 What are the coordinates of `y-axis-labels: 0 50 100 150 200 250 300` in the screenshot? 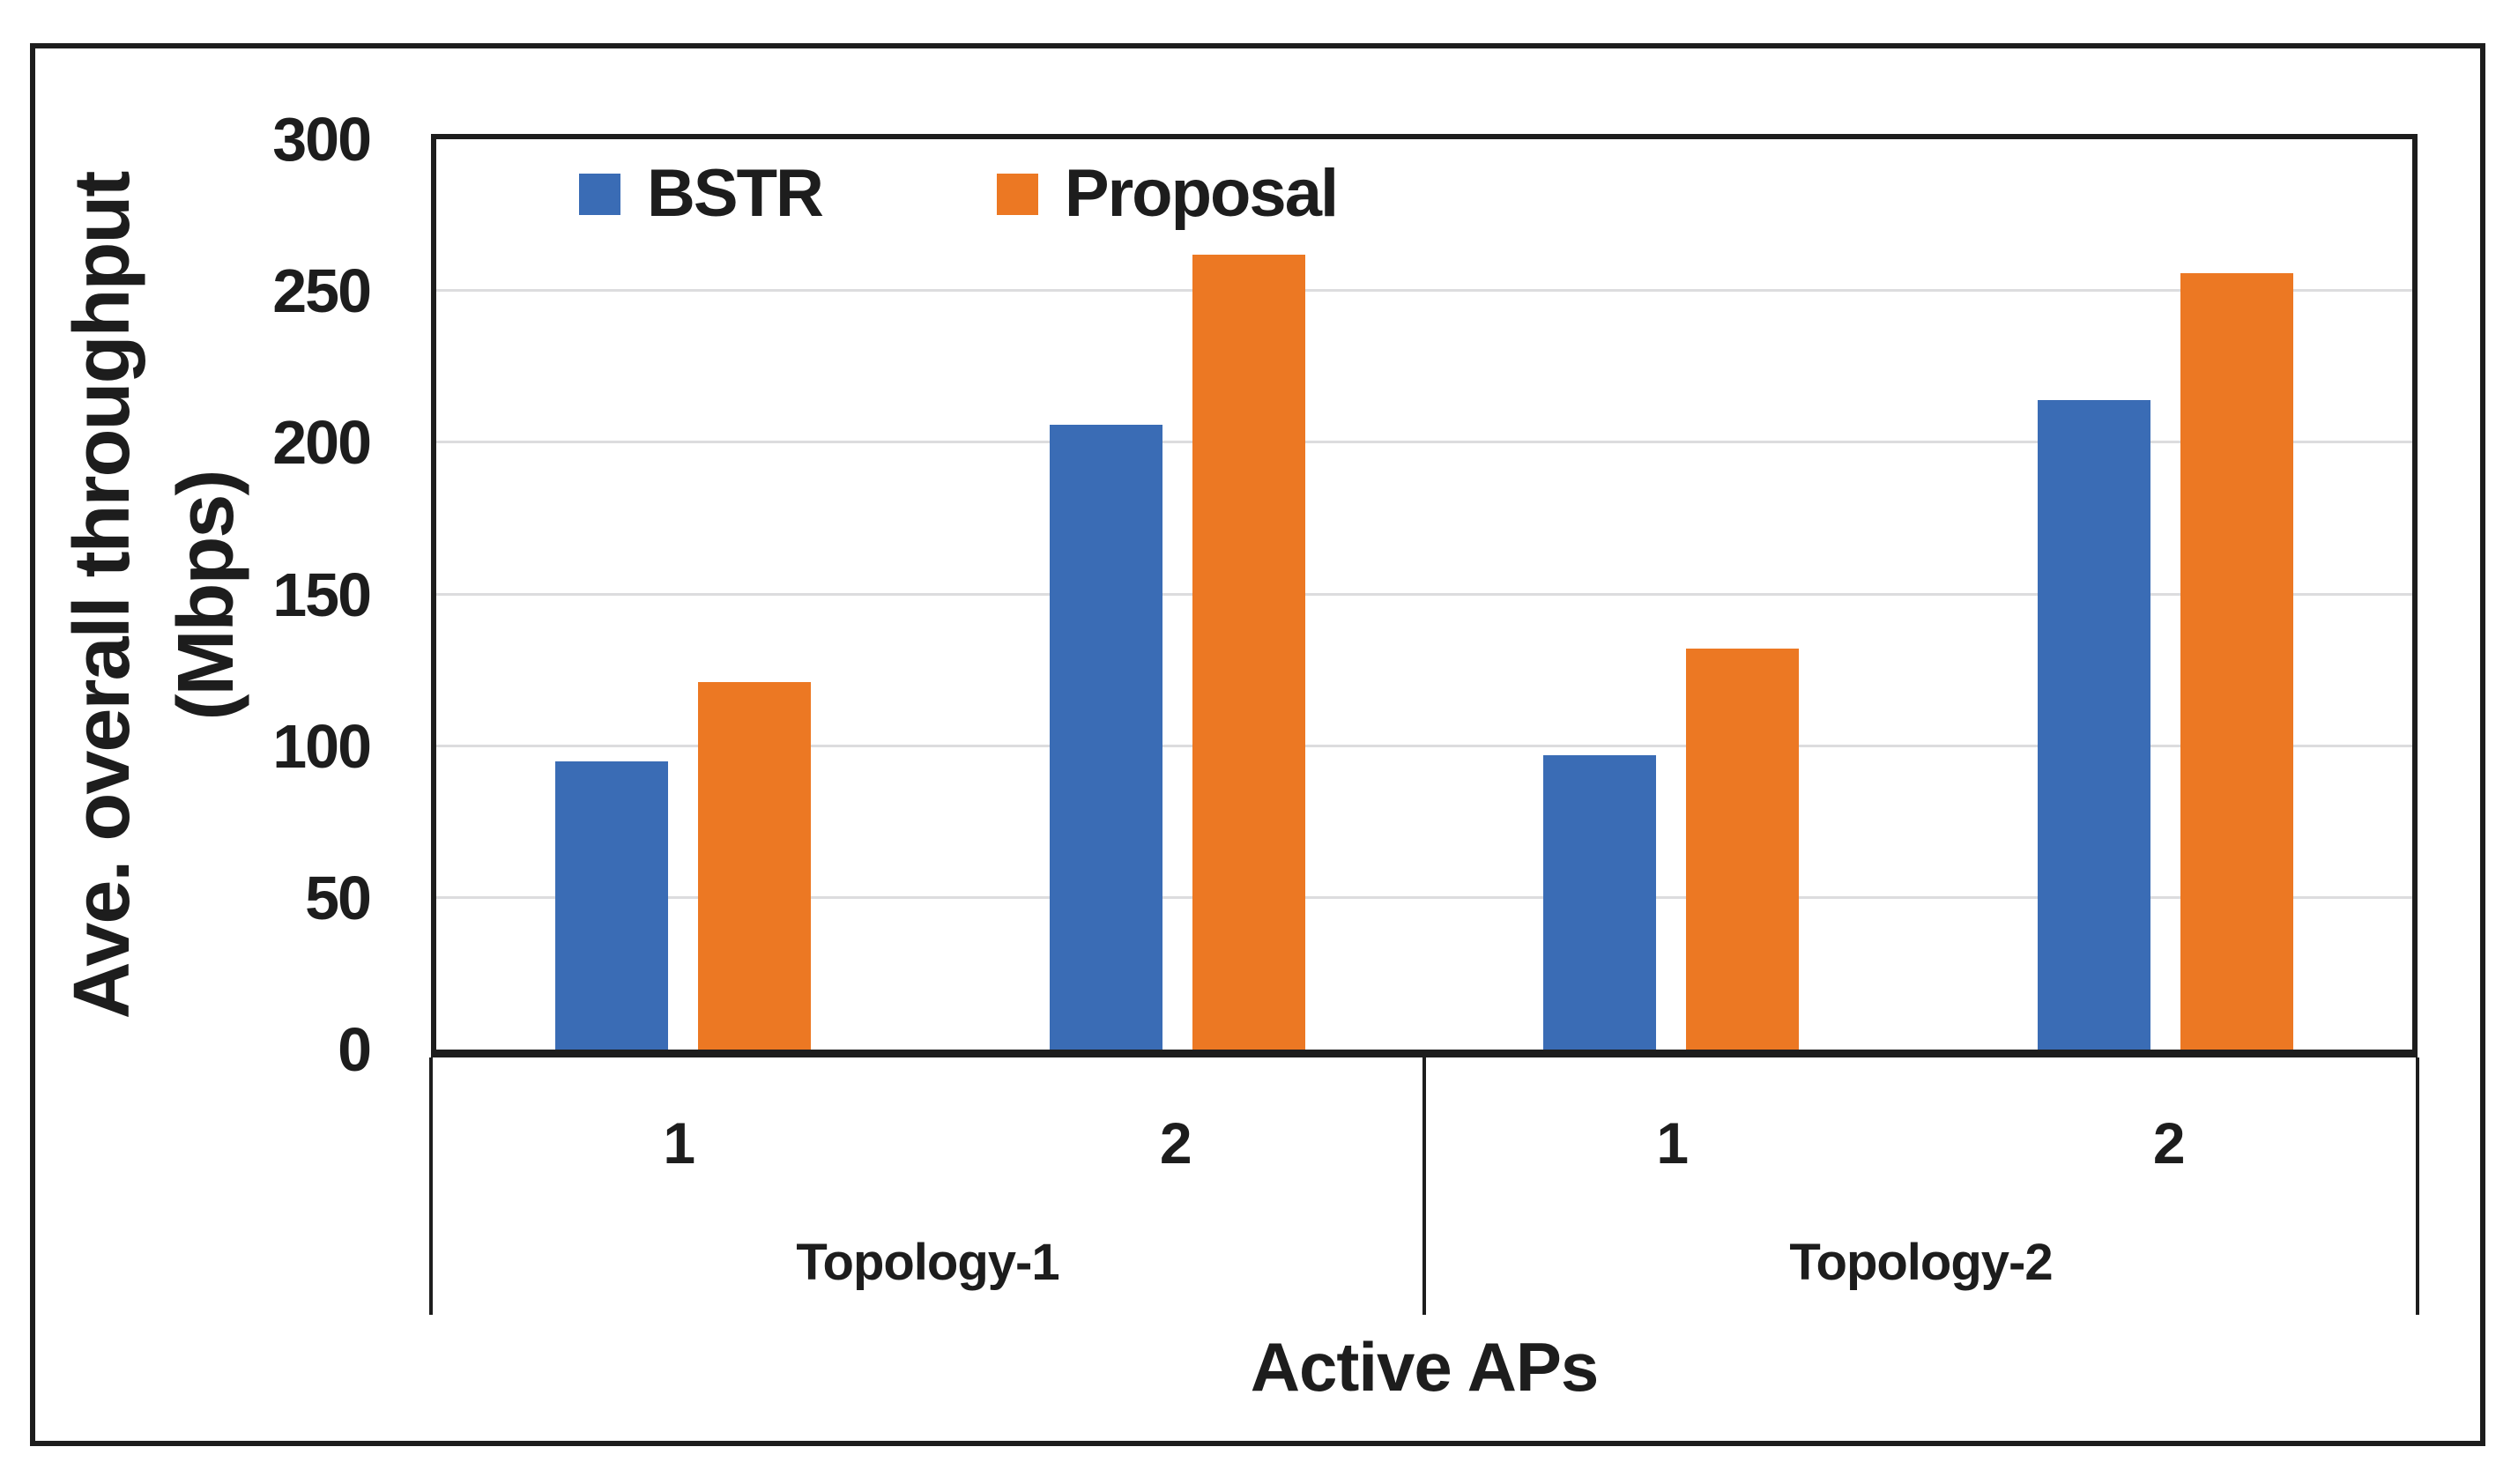 It's located at (239, 594).